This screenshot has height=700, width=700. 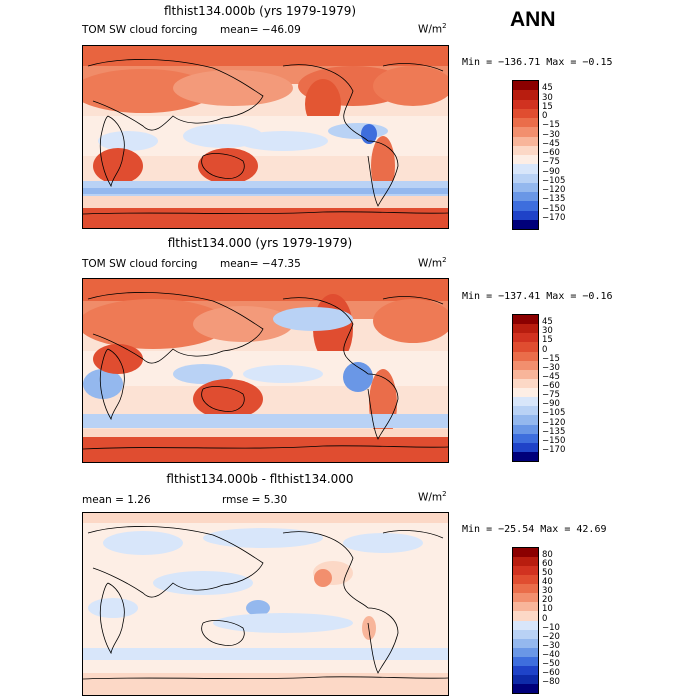 What do you see at coordinates (140, 264) in the screenshot?
I see `panel-2-variable: TOM SW cloud forcing` at bounding box center [140, 264].